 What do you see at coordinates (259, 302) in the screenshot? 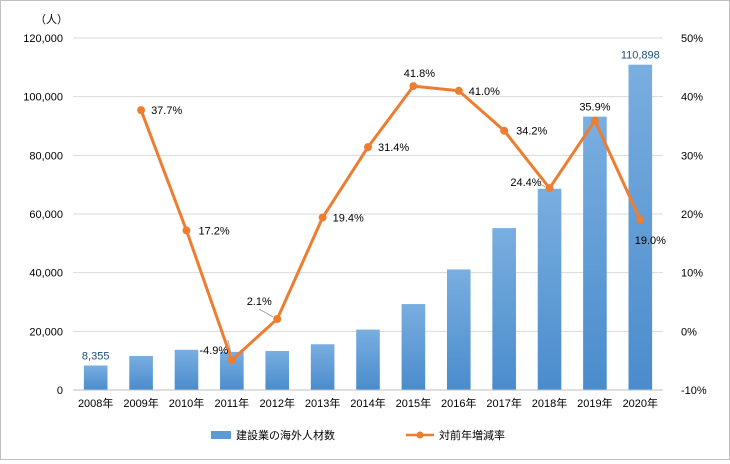
I see `line-value-label: 2.1%` at bounding box center [259, 302].